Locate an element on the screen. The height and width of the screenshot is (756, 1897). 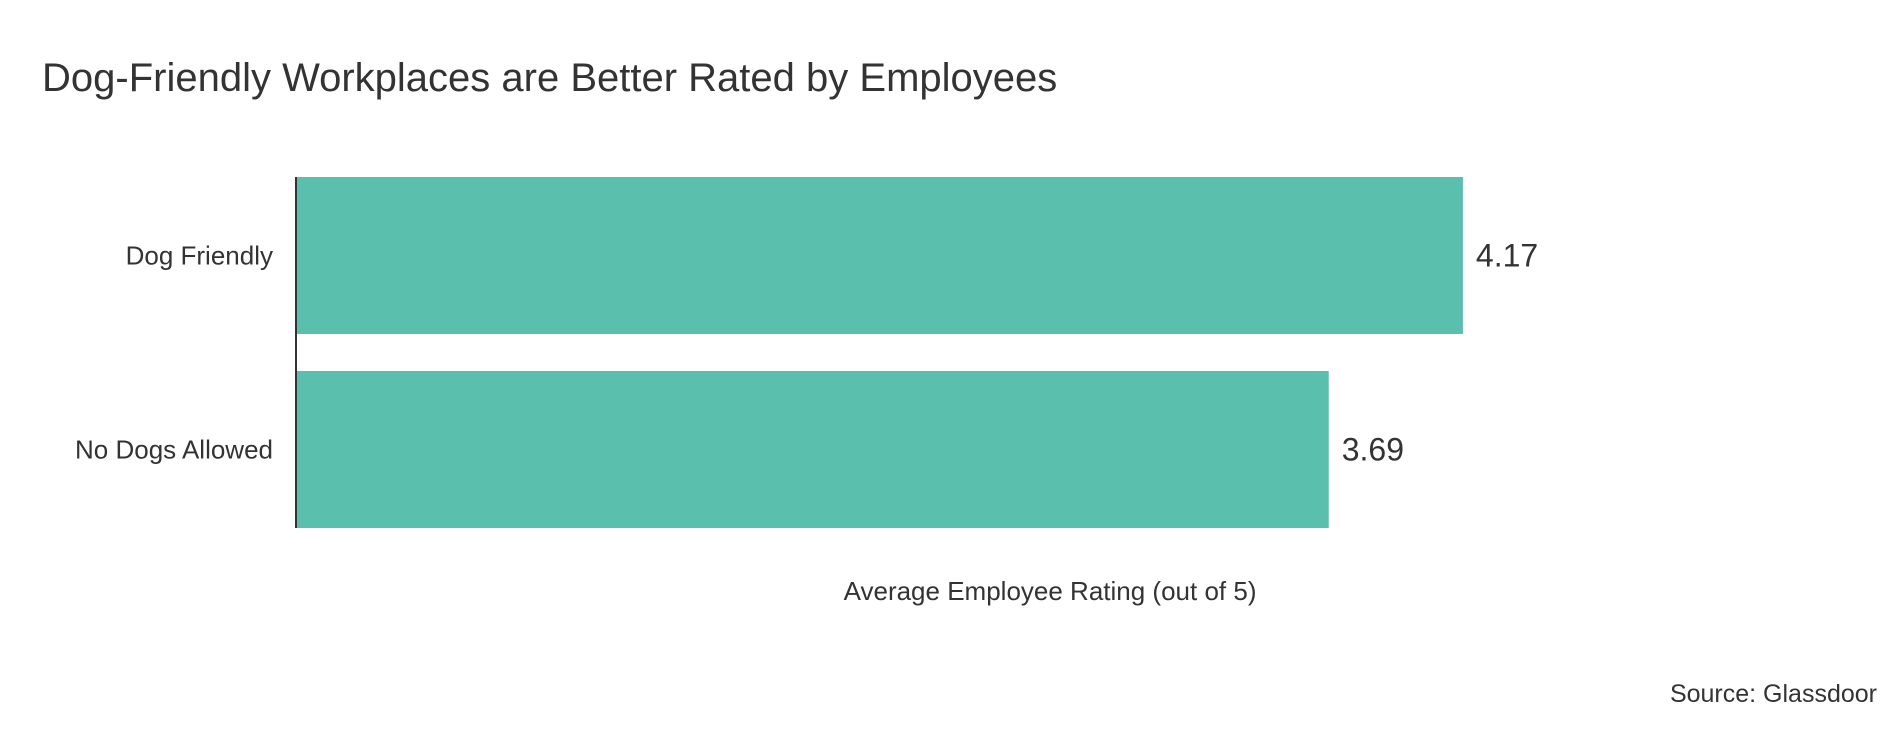
category-labels: Dog Friendly No Dogs Allowed is located at coordinates (174, 353).